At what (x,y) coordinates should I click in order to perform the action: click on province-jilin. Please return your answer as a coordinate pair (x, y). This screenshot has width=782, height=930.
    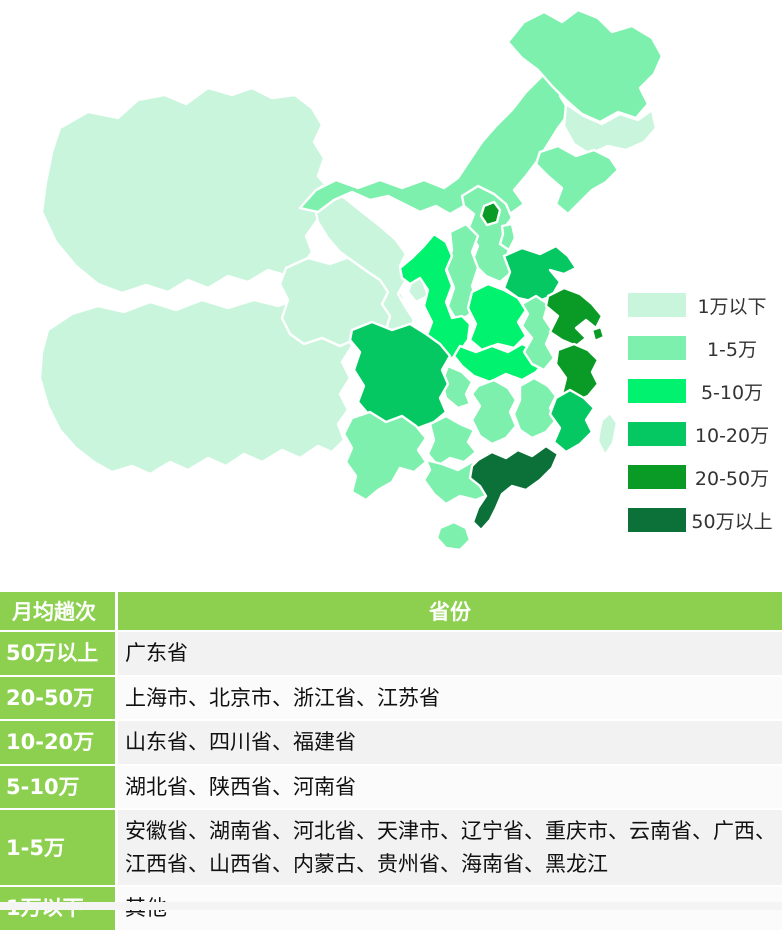
    Looking at the image, I should click on (610, 129).